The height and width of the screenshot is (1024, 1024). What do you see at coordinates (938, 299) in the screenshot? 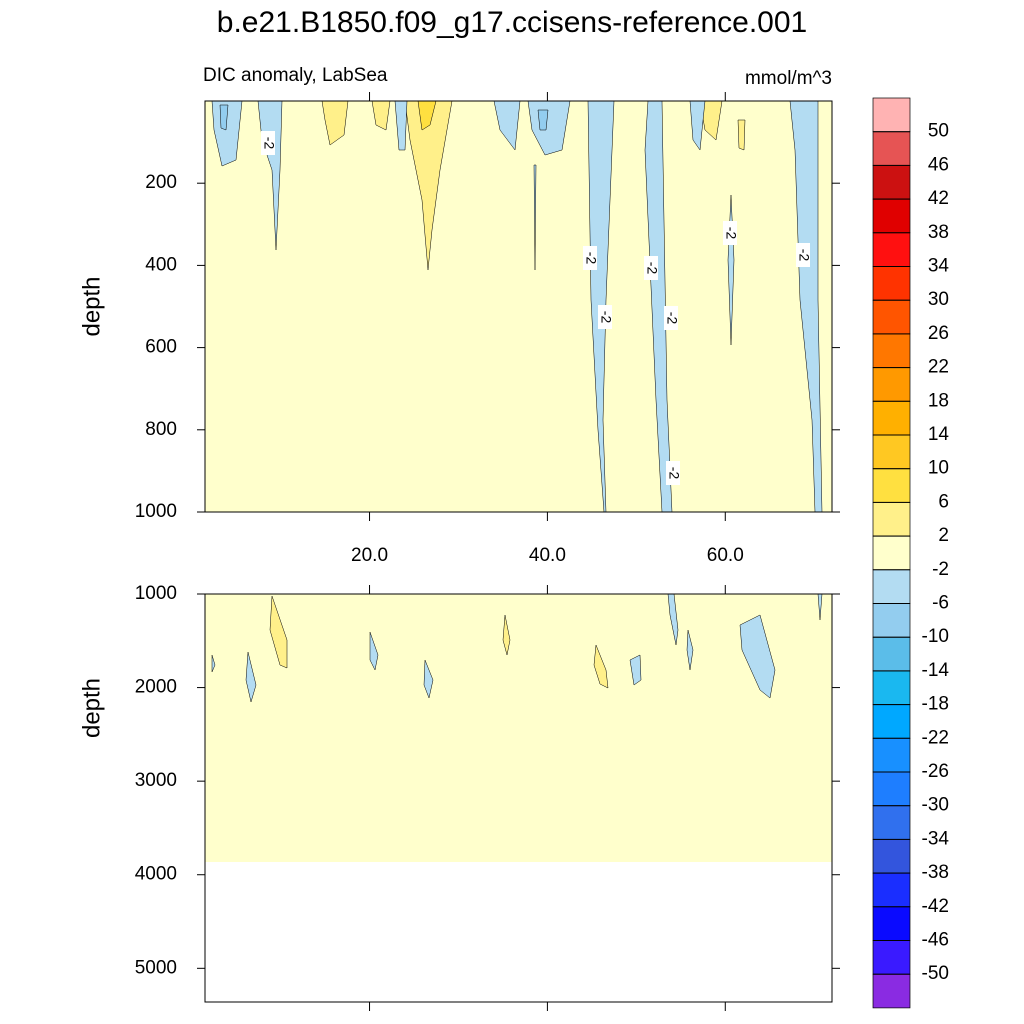
I see `colorbar-label: 30` at bounding box center [938, 299].